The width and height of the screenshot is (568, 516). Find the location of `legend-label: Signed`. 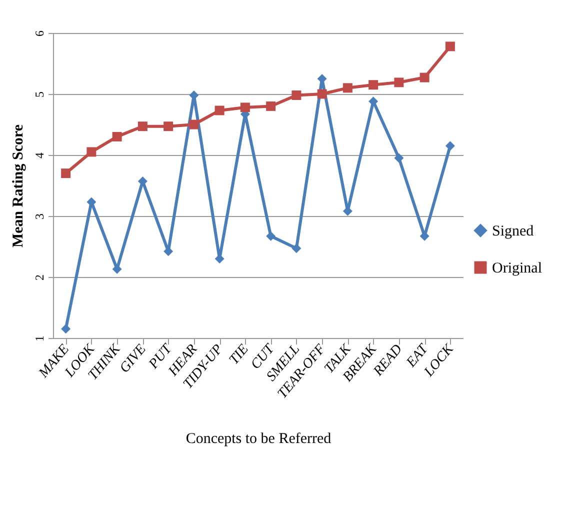

legend-label: Signed is located at coordinates (513, 232).